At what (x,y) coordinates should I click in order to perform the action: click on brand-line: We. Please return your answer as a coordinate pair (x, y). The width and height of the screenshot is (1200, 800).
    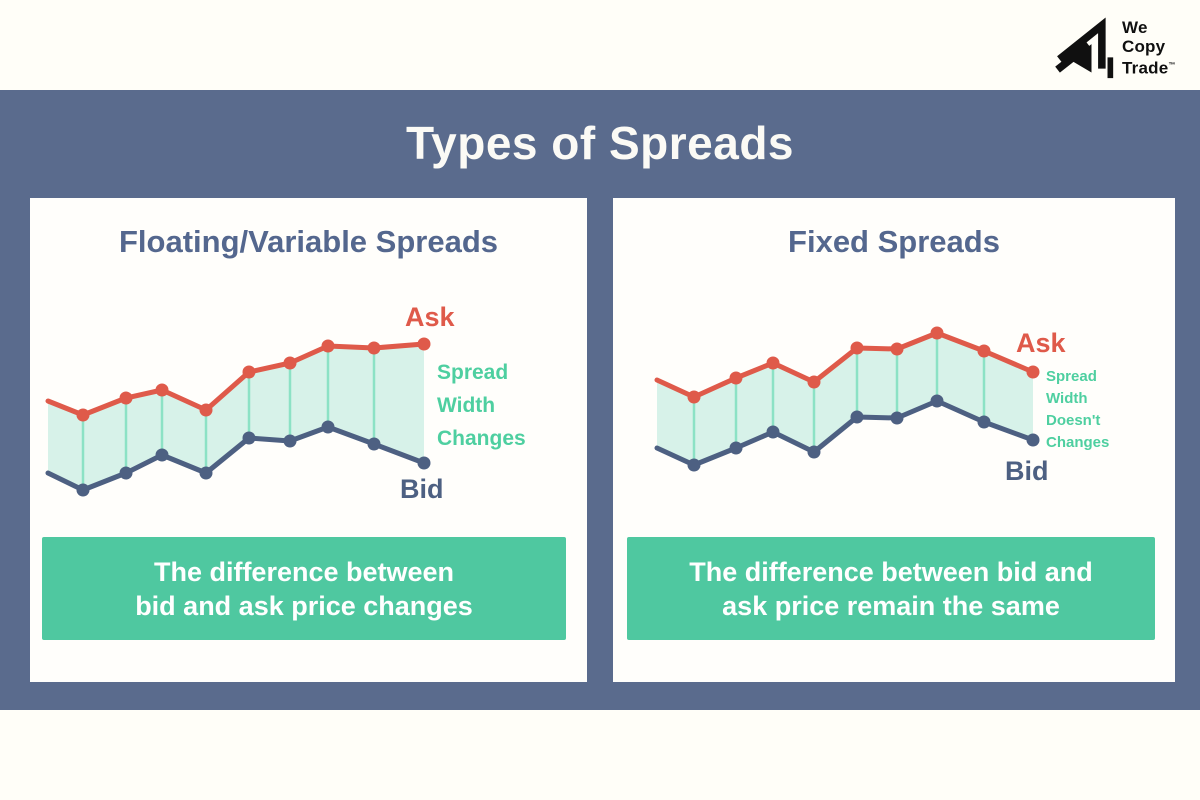
    Looking at the image, I should click on (1135, 27).